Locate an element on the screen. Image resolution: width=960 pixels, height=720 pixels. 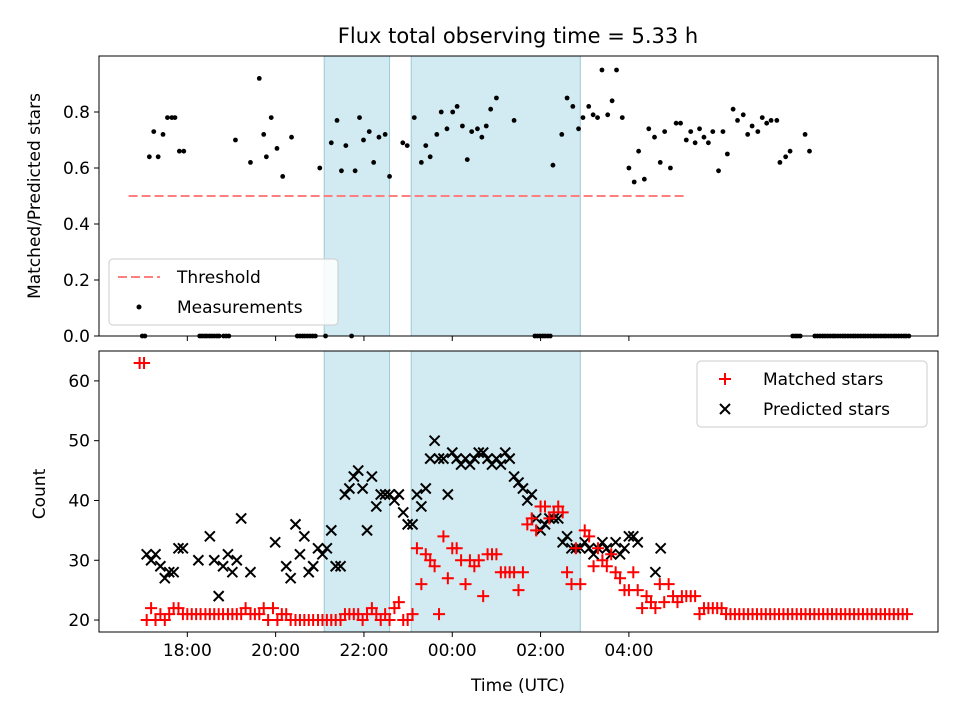
legend-predicted-label: Predicted stars is located at coordinates (826, 410).